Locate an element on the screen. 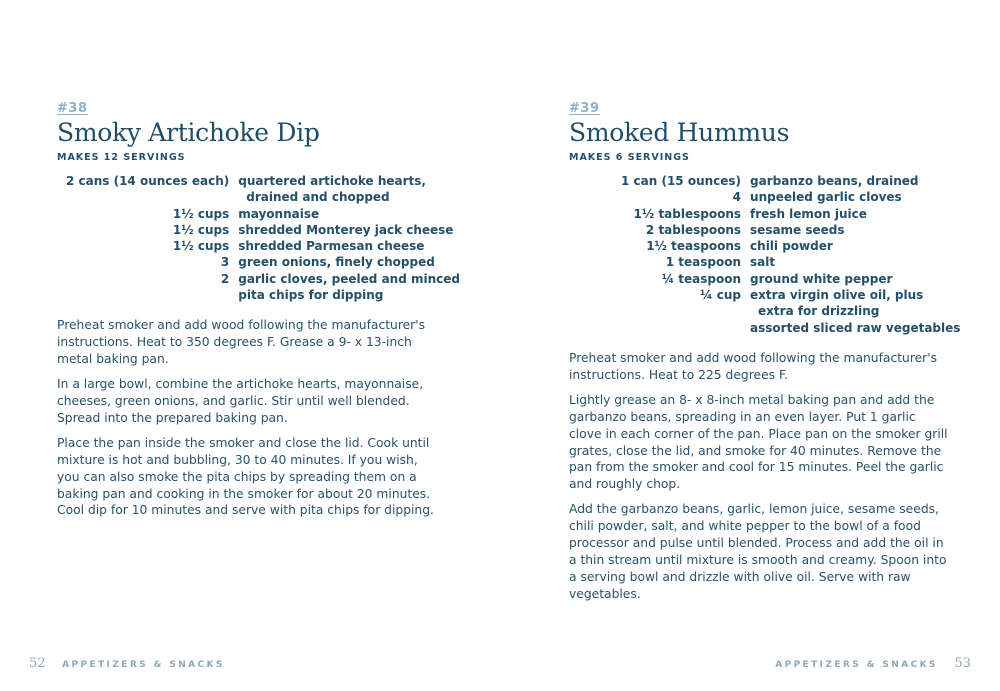  ingredient-row: 1 can (15 ounces) garbanzo beans, drained is located at coordinates (790, 181).